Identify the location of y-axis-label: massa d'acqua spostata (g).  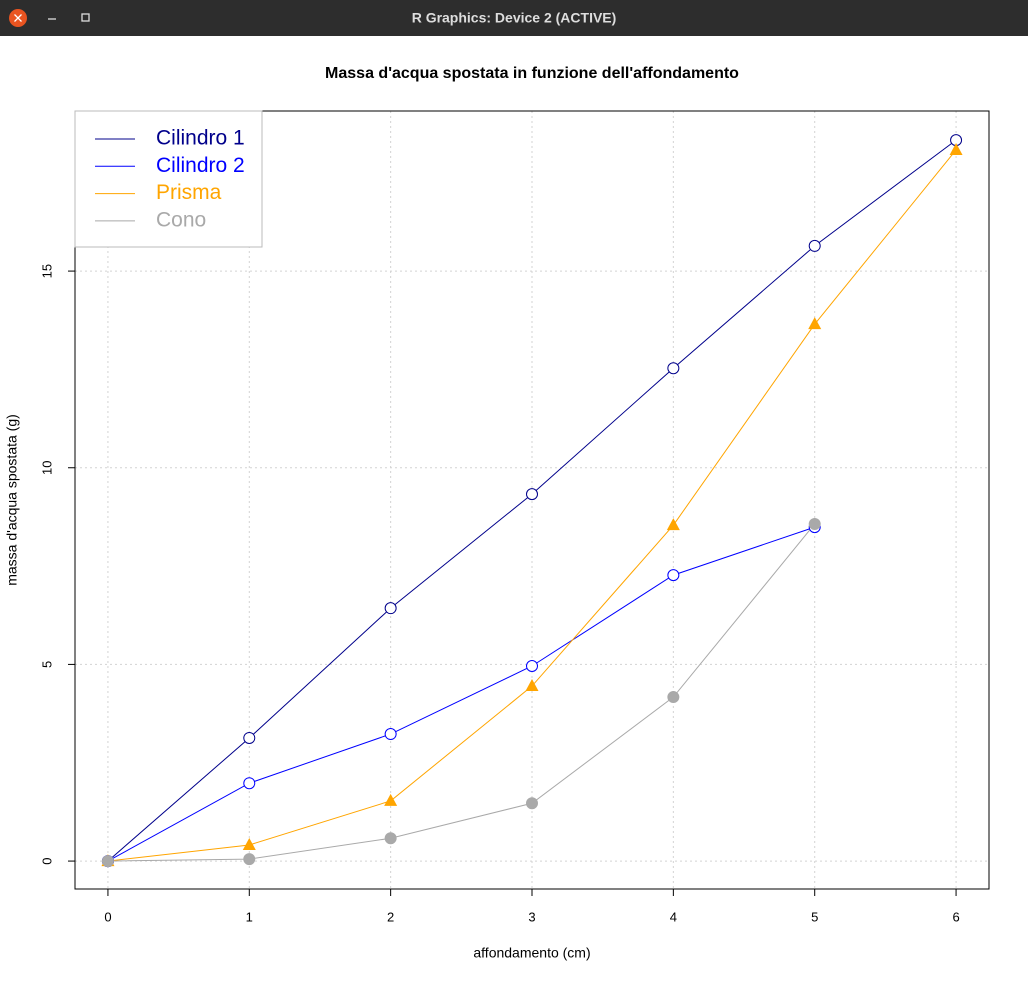
(12, 500).